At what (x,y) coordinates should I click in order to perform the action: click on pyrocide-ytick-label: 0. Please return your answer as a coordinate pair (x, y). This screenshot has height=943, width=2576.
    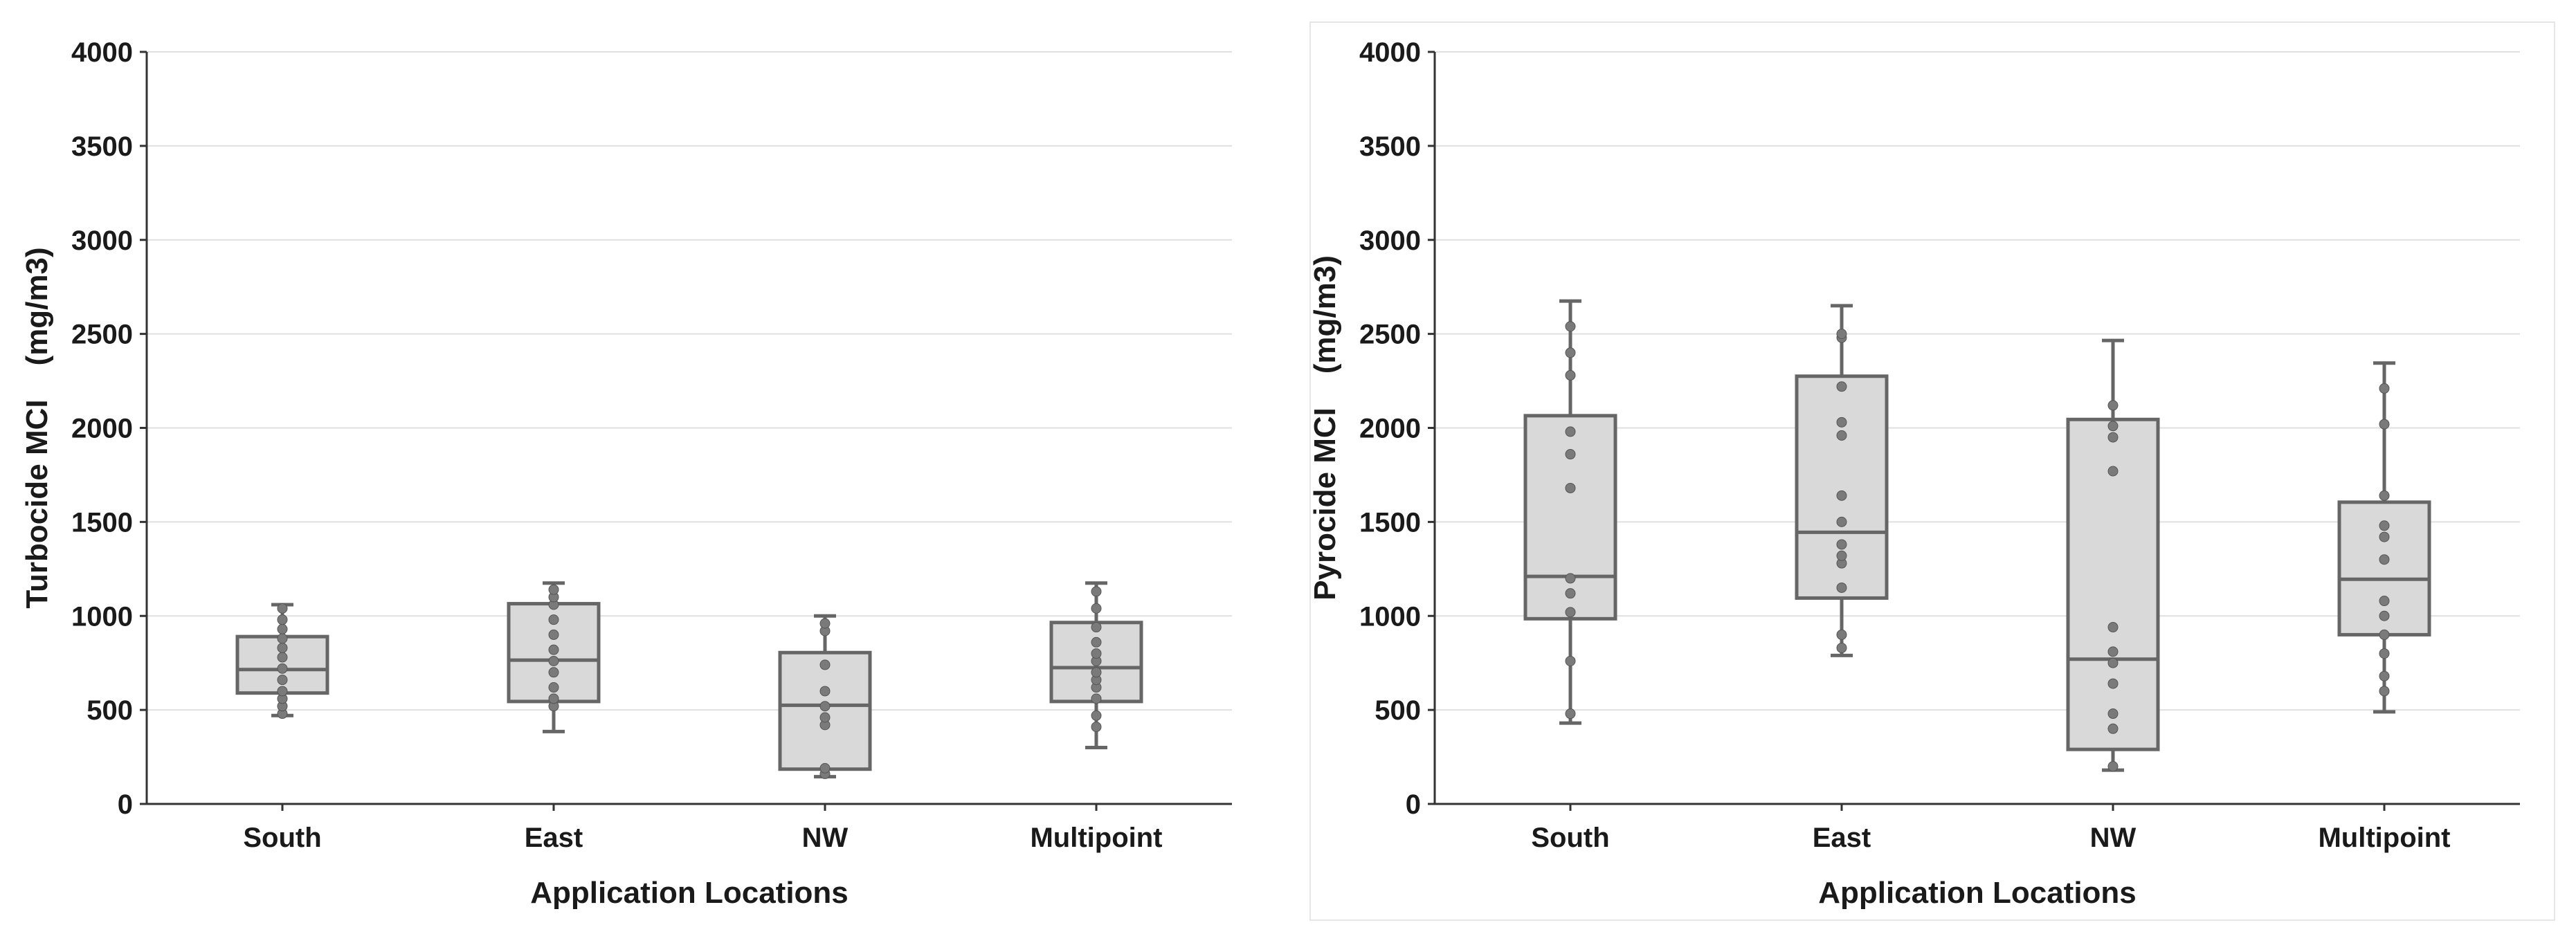
    Looking at the image, I should click on (1413, 804).